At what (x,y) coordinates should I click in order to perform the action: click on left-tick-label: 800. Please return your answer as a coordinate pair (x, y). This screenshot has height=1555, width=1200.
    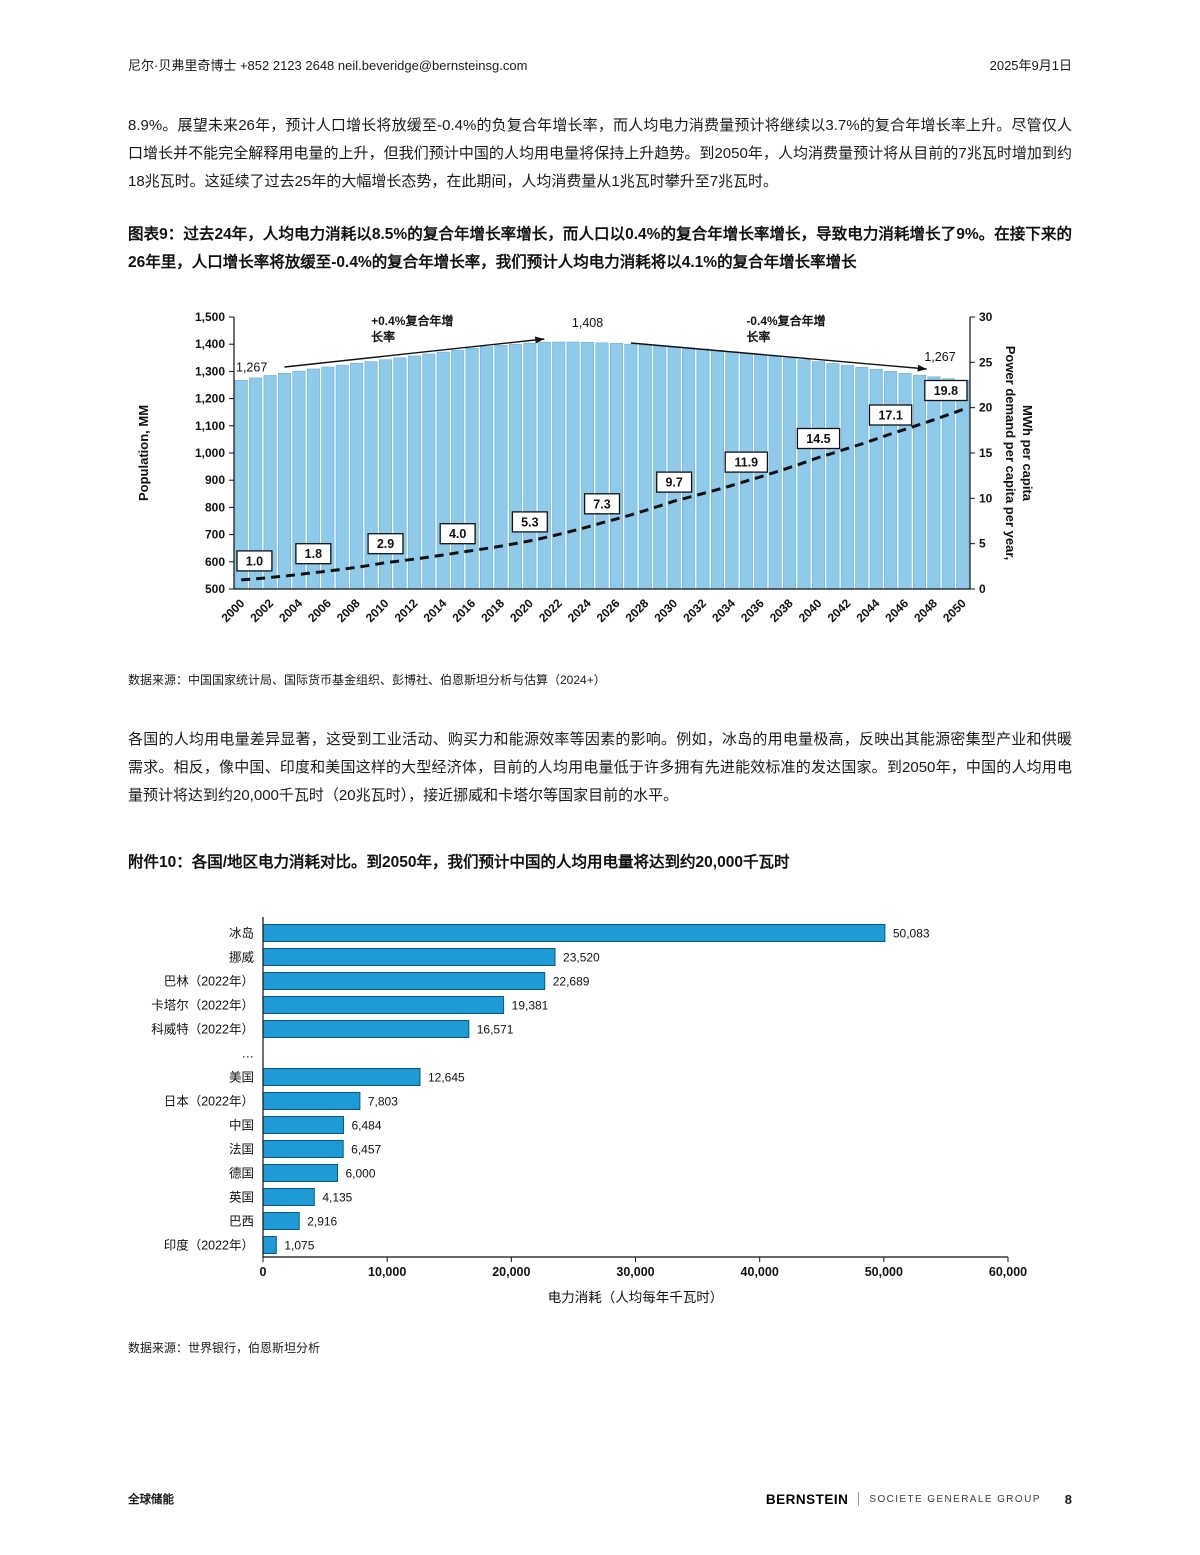
    Looking at the image, I should click on (215, 507).